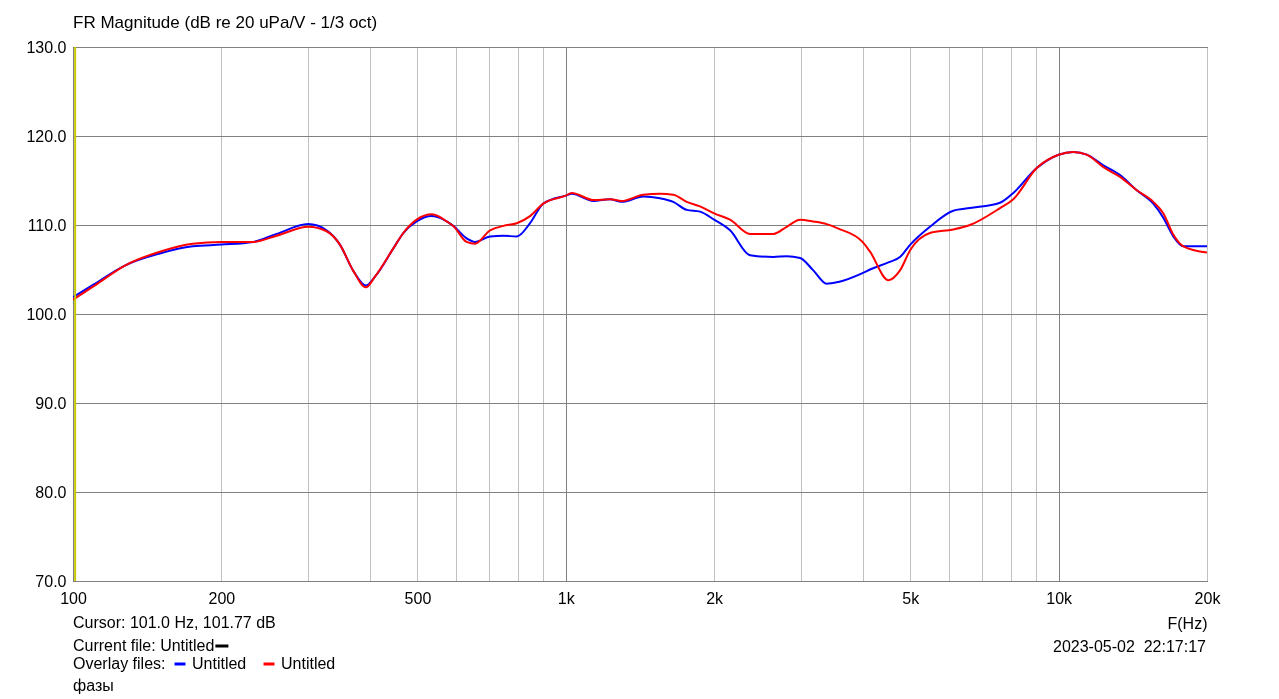 Image resolution: width=1279 pixels, height=699 pixels. What do you see at coordinates (418, 598) in the screenshot?
I see `x-tick-label: 500` at bounding box center [418, 598].